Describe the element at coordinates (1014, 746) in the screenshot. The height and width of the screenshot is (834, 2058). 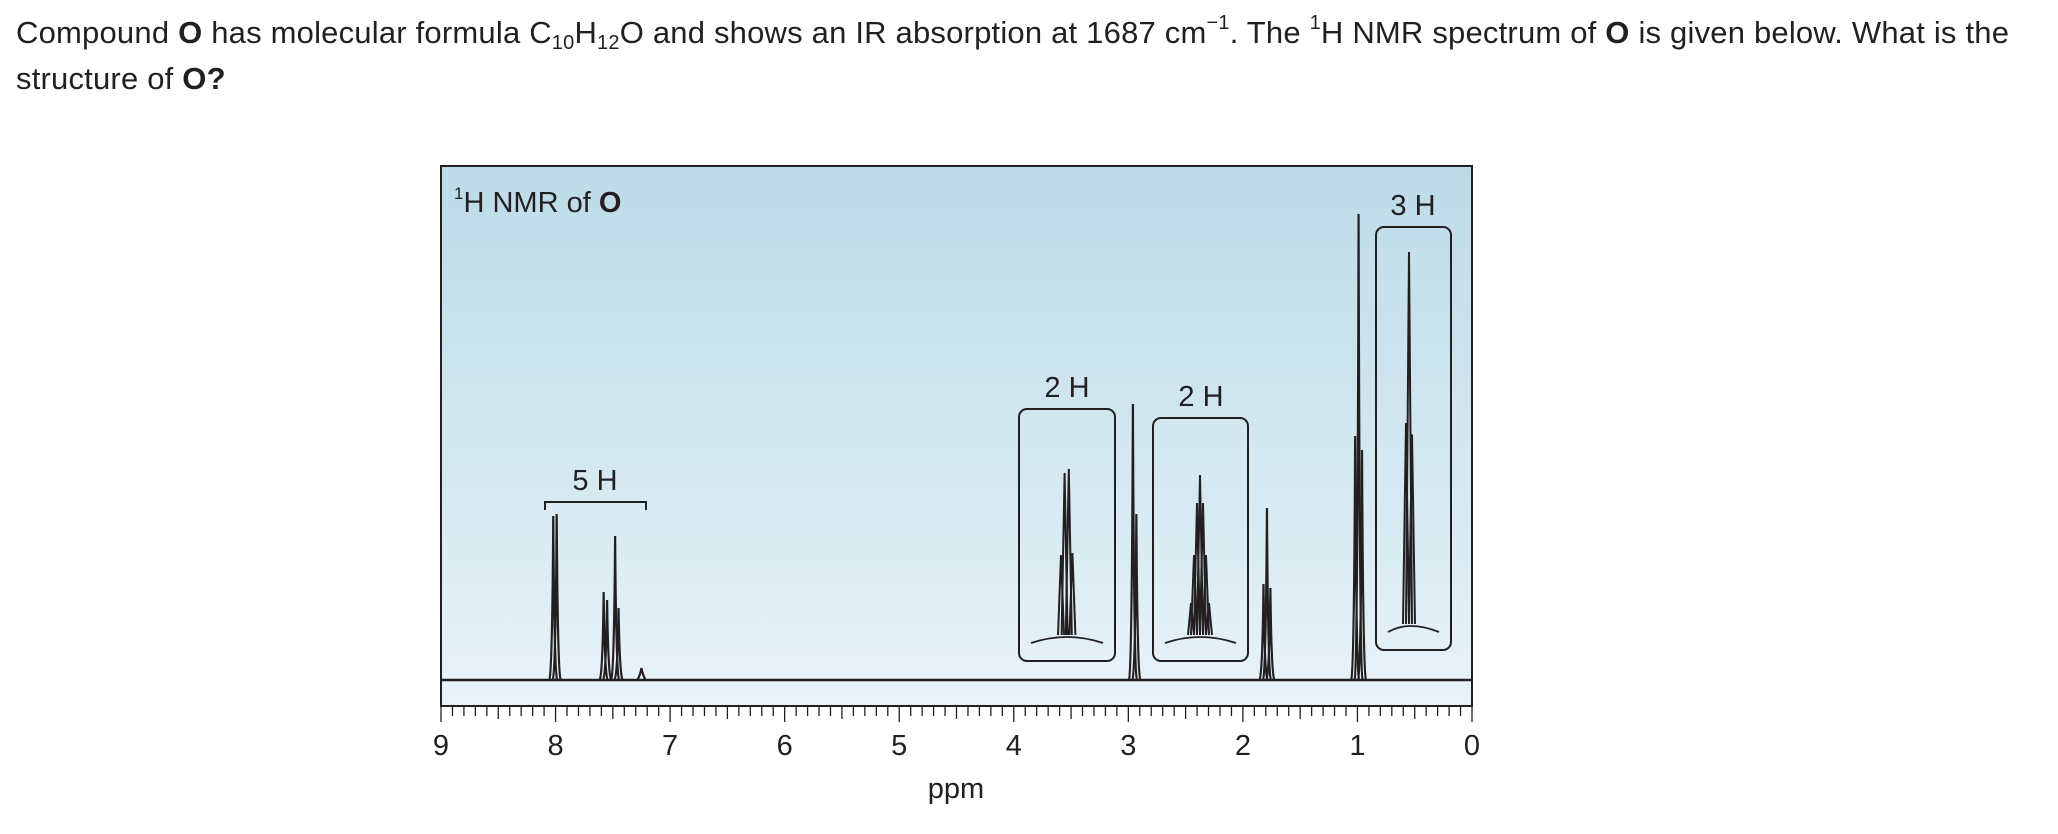
I see `x-tick-label: 4` at that location.